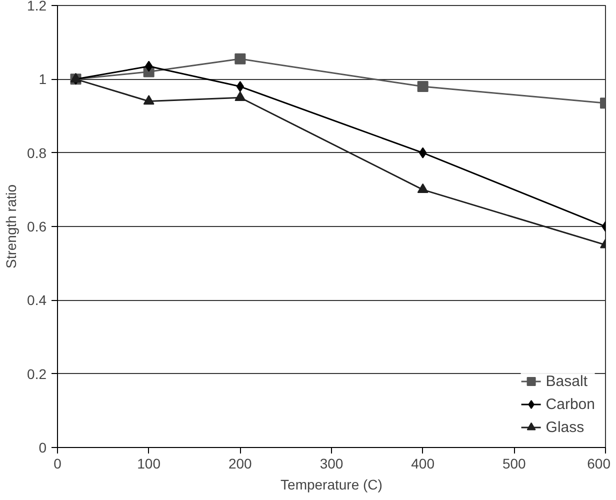 The height and width of the screenshot is (500, 616). Describe the element at coordinates (331, 484) in the screenshot. I see `x-axis-title: Temperature (C)` at that location.